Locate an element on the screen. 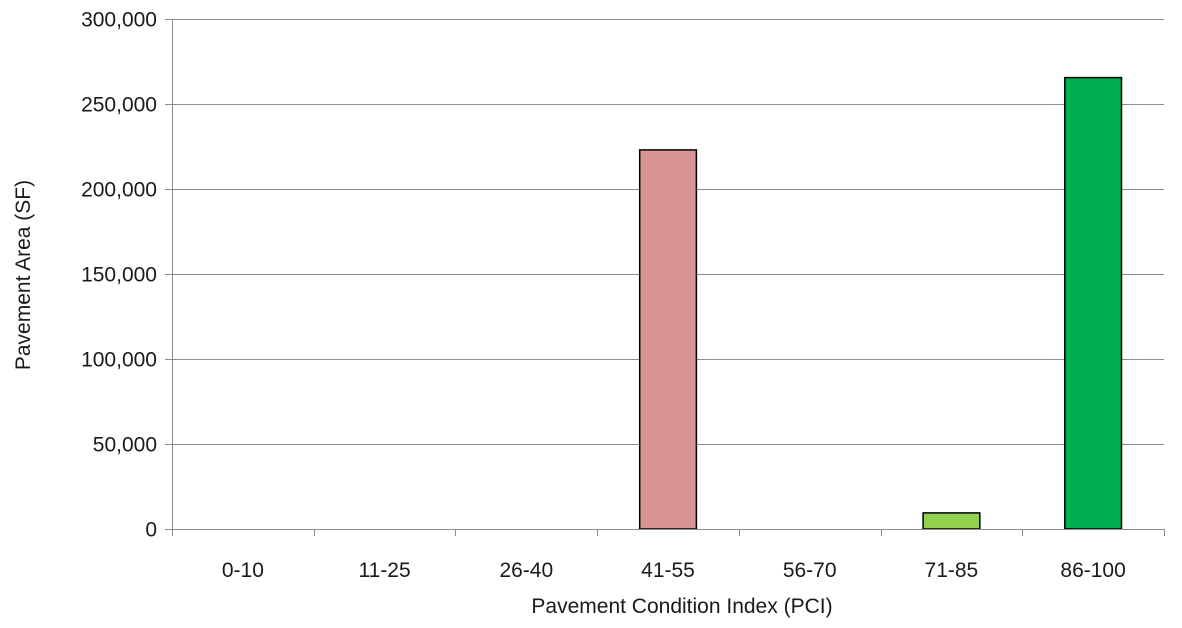  x-tick-label: 86-100 is located at coordinates (1092, 570).